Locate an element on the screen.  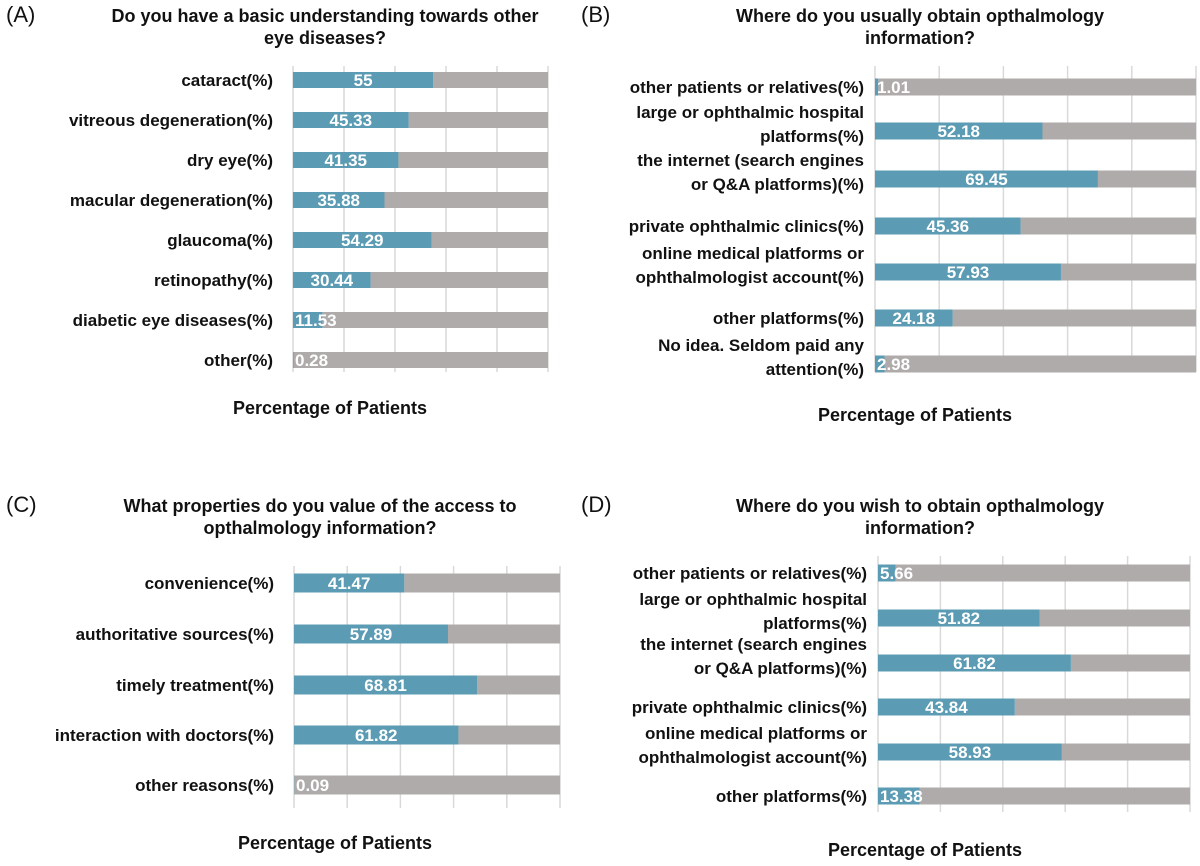
panel-b-value-label: 57.93 is located at coordinates (968, 272).